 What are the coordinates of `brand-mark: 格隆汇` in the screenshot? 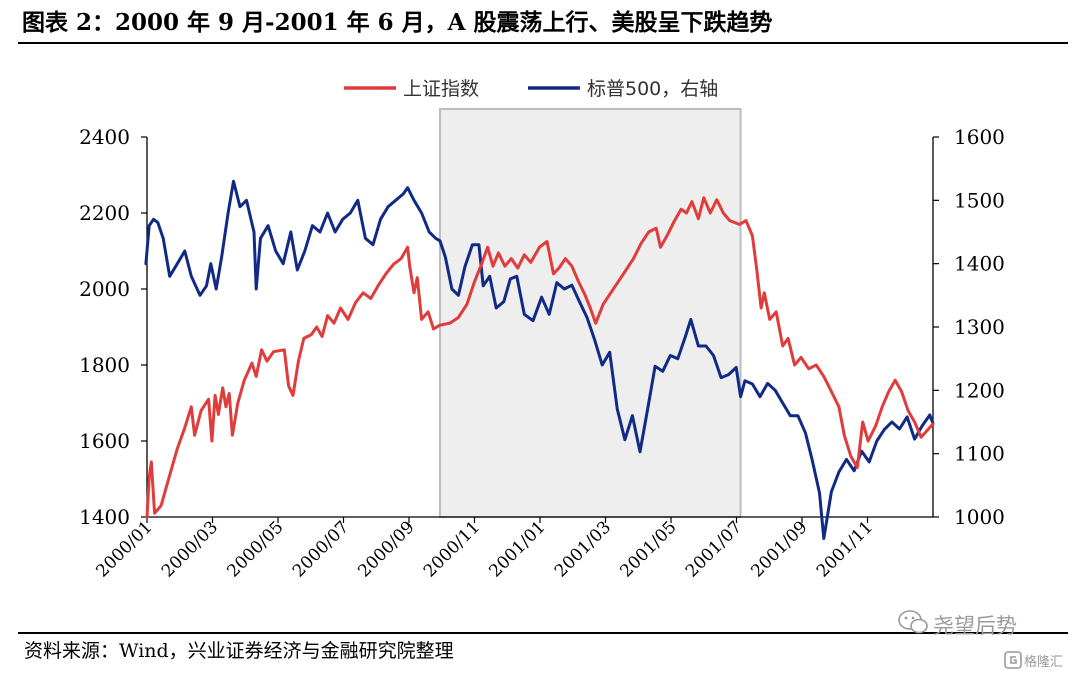 It's located at (1040, 660).